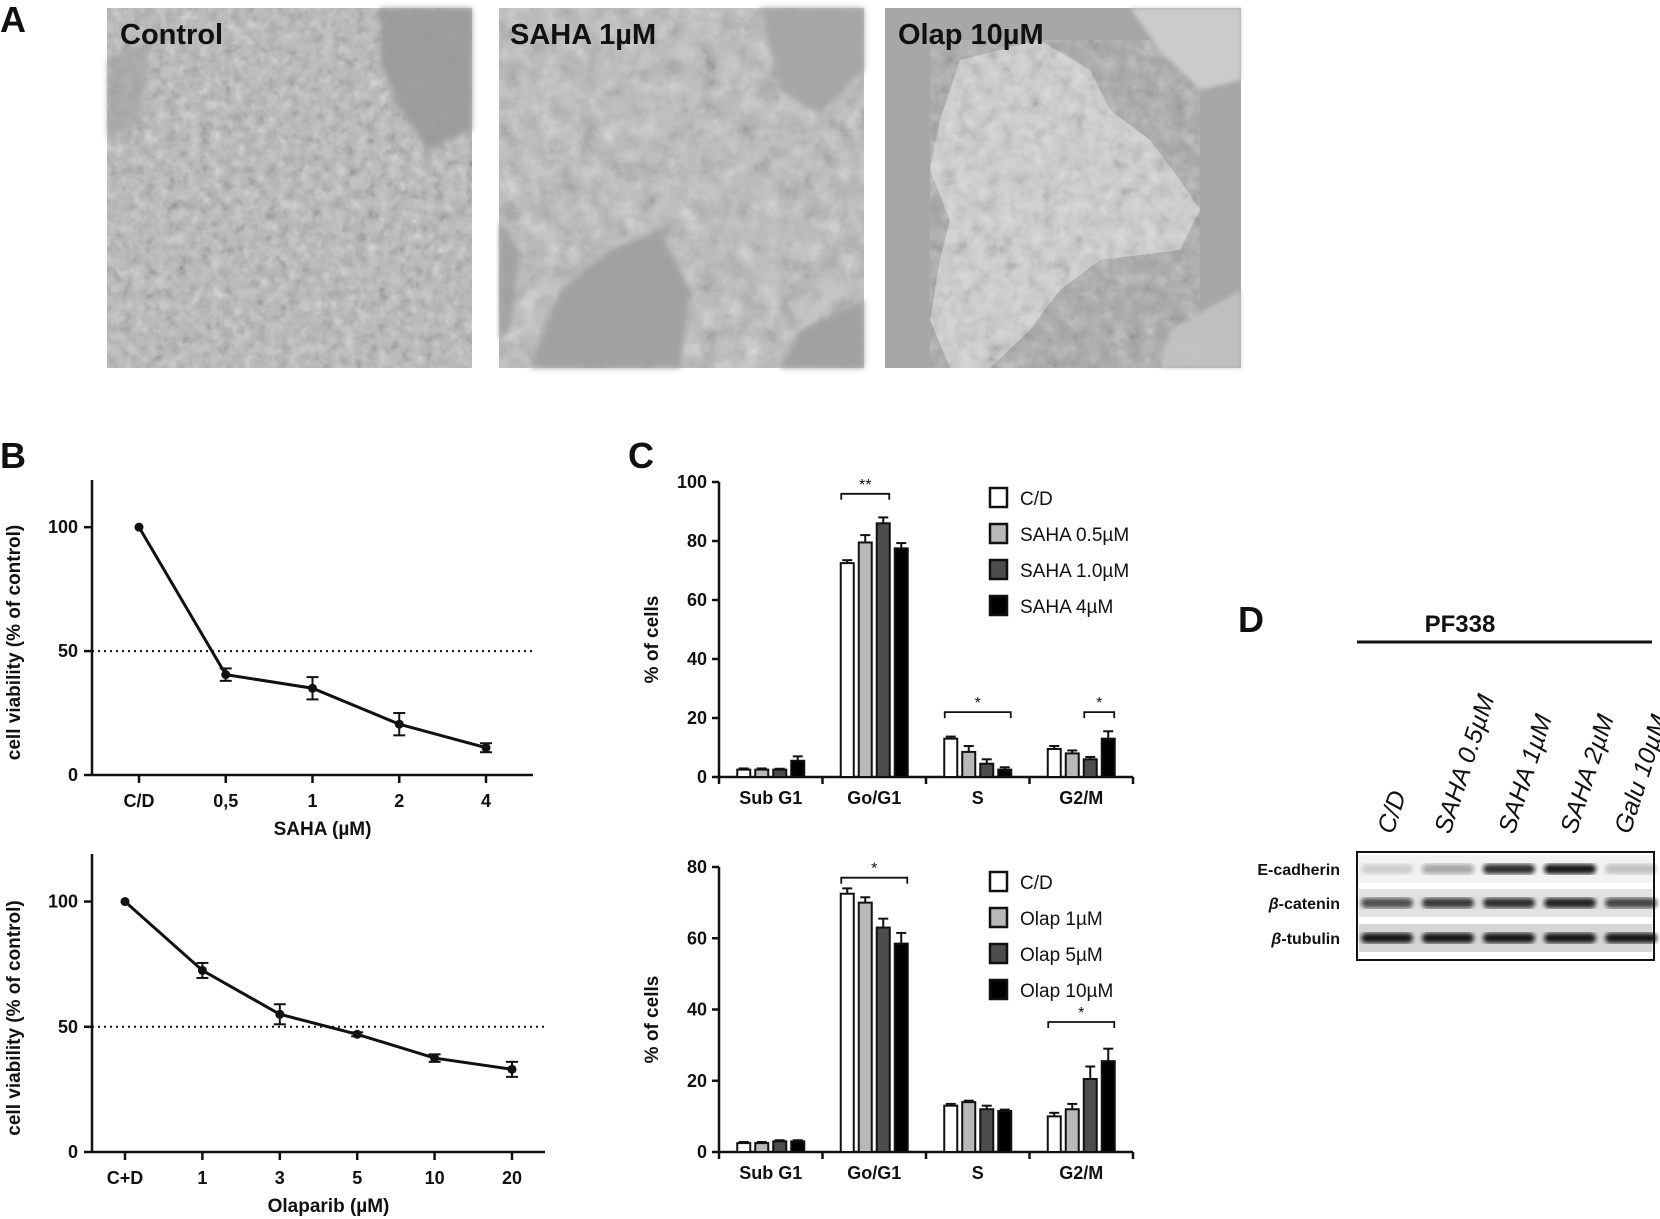 The image size is (1660, 1219). What do you see at coordinates (202, 1178) in the screenshot?
I see `x-tick-label: 1` at bounding box center [202, 1178].